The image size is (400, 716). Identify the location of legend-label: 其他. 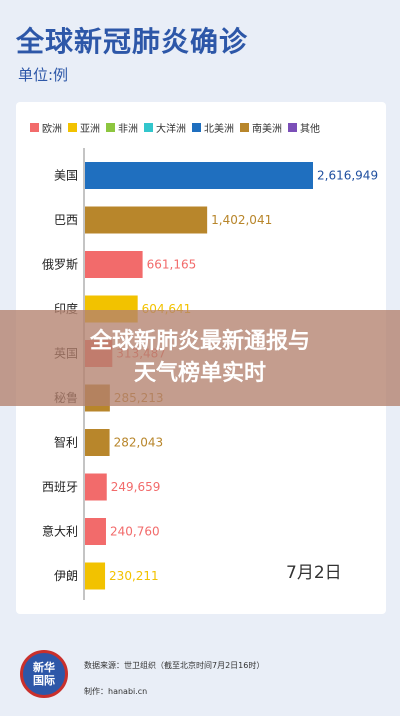
(310, 129).